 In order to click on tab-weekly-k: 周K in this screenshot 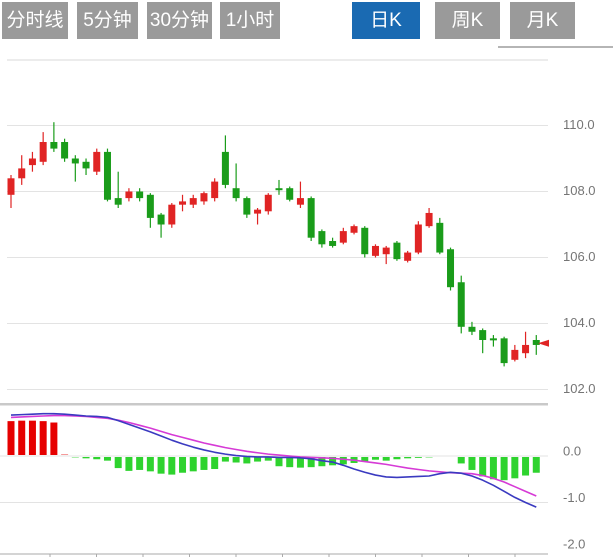, I will do `click(467, 20)`.